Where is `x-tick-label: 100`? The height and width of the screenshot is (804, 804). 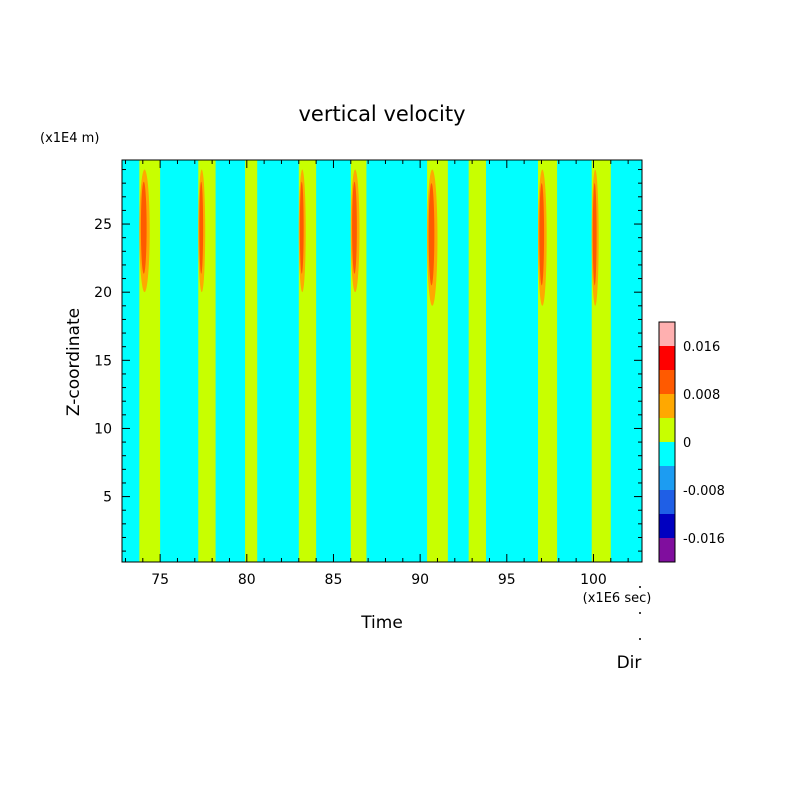
x-tick-label: 100 is located at coordinates (593, 580).